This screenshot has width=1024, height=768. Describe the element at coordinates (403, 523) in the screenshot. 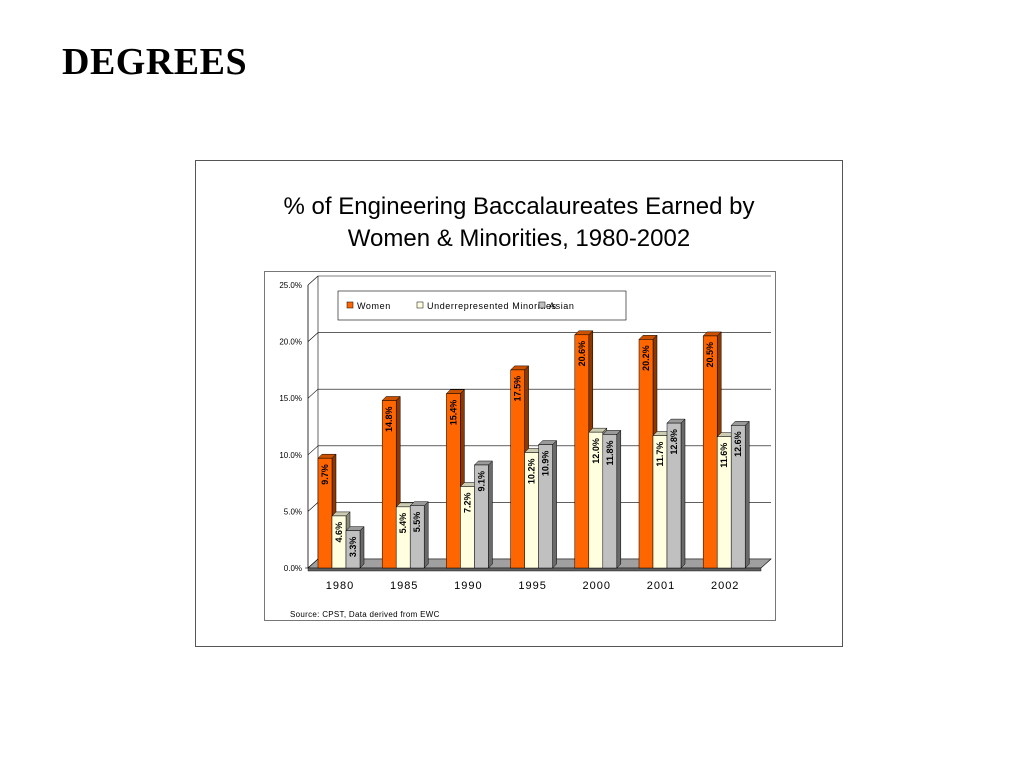

I see `bar-value-label: 5.4%` at that location.